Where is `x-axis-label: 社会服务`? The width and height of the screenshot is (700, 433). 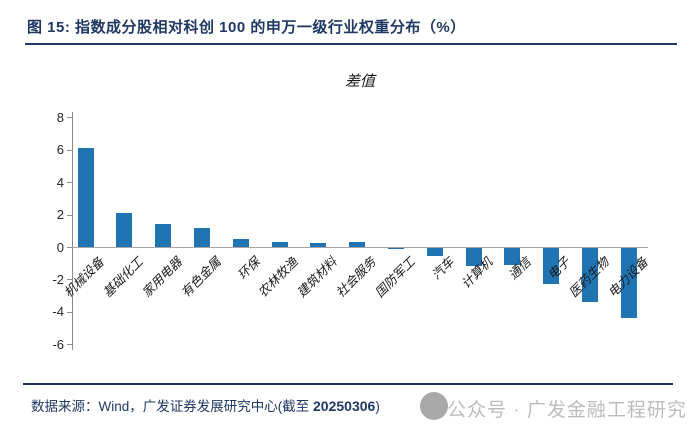 x-axis-label: 社会服务 is located at coordinates (355, 277).